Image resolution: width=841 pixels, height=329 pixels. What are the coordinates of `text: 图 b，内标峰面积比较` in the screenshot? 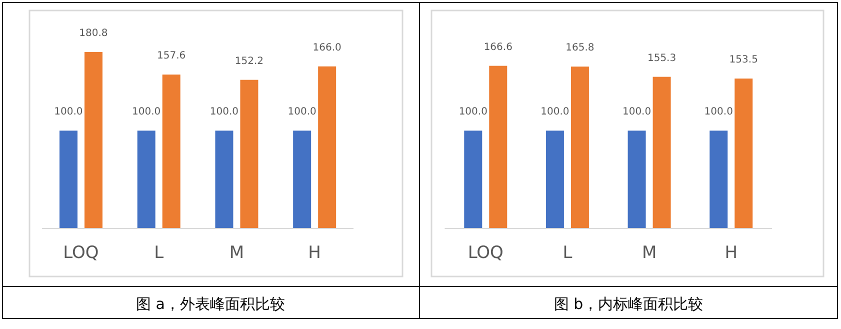 It's located at (629, 304).